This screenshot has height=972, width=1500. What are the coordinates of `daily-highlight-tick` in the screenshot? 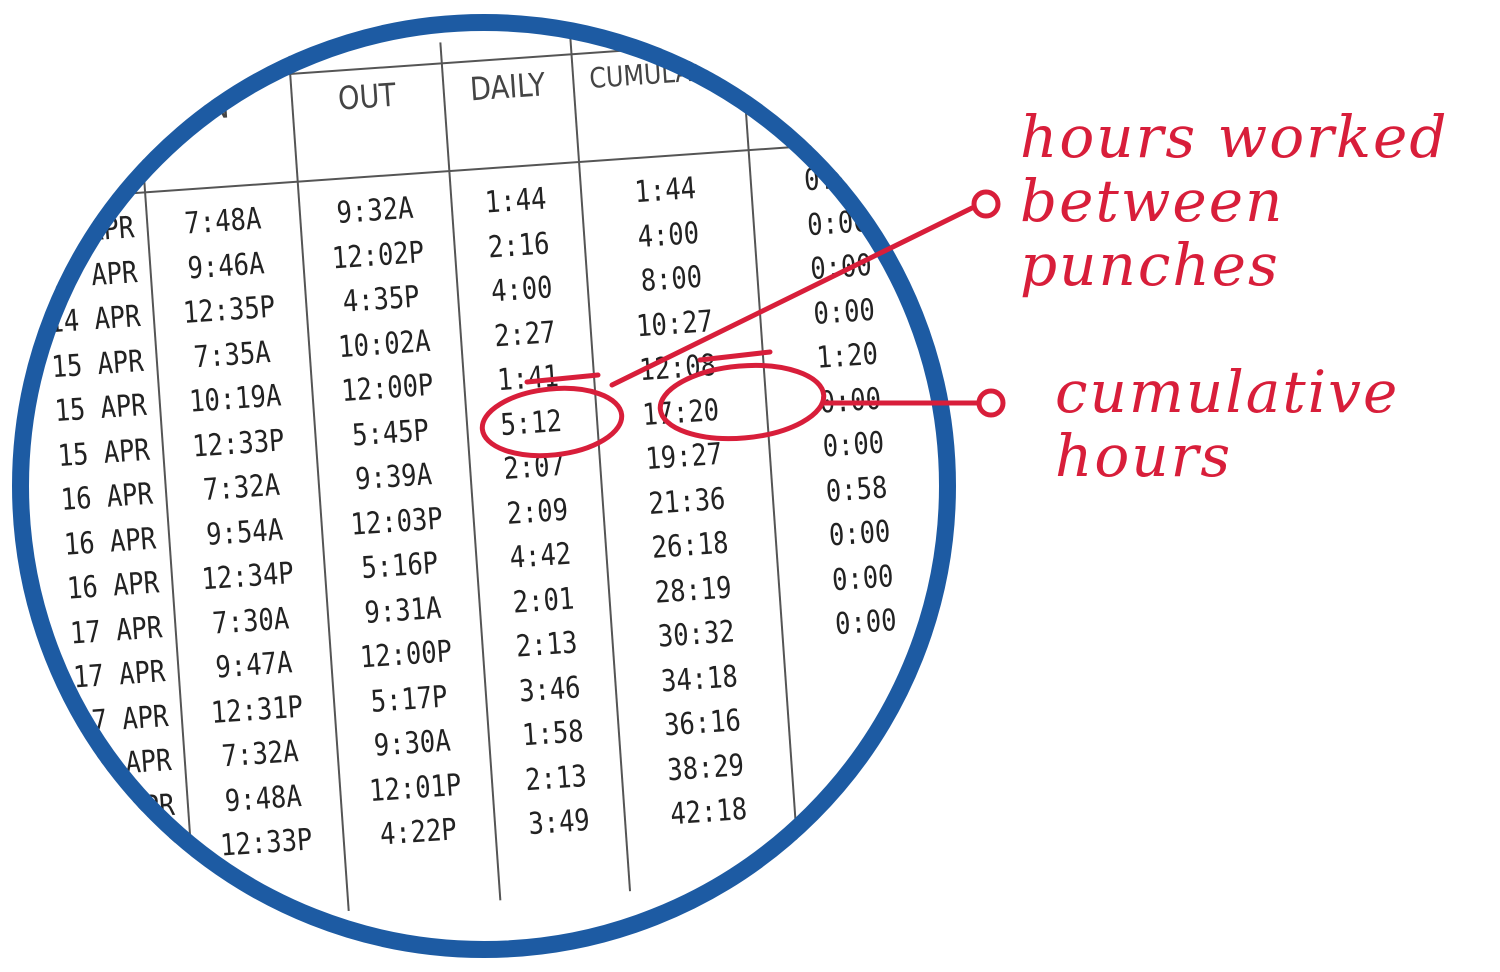 It's located at (562, 378).